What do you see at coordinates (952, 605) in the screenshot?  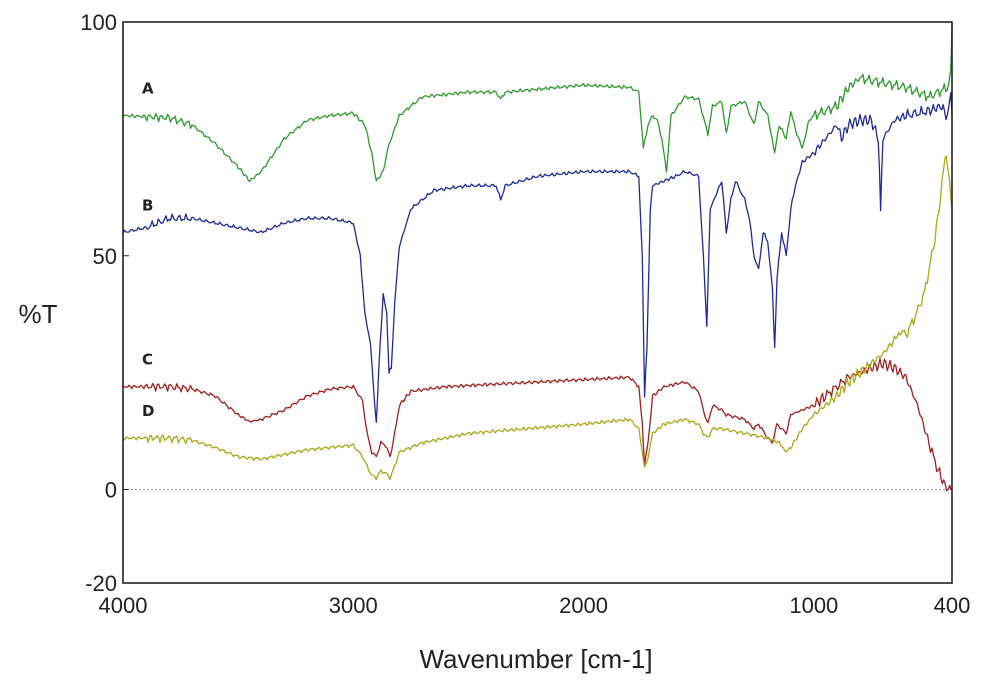 I see `x-tick-label: 400` at bounding box center [952, 605].